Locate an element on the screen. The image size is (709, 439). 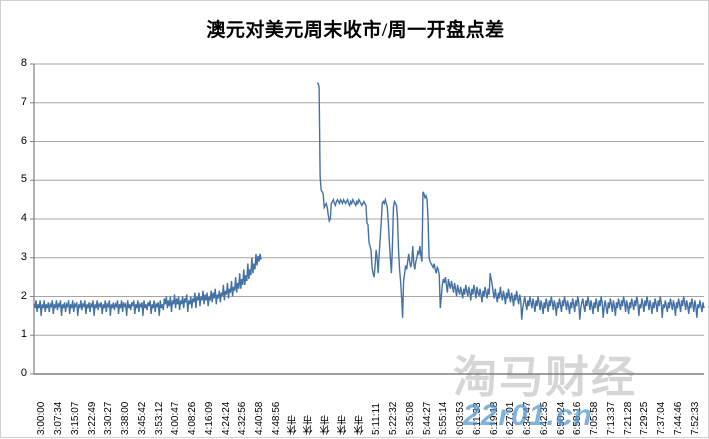
x-tick-label: 4:00:47 is located at coordinates (176, 418).